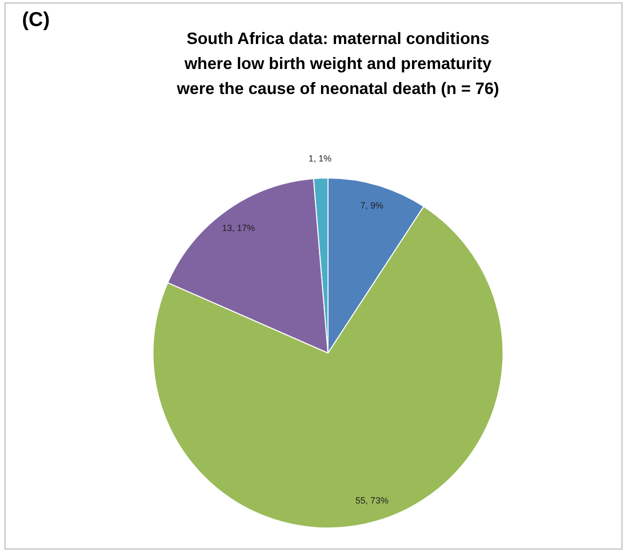 Image resolution: width=628 pixels, height=551 pixels. Describe the element at coordinates (320, 158) in the screenshot. I see `data-label: 1, 1%` at that location.